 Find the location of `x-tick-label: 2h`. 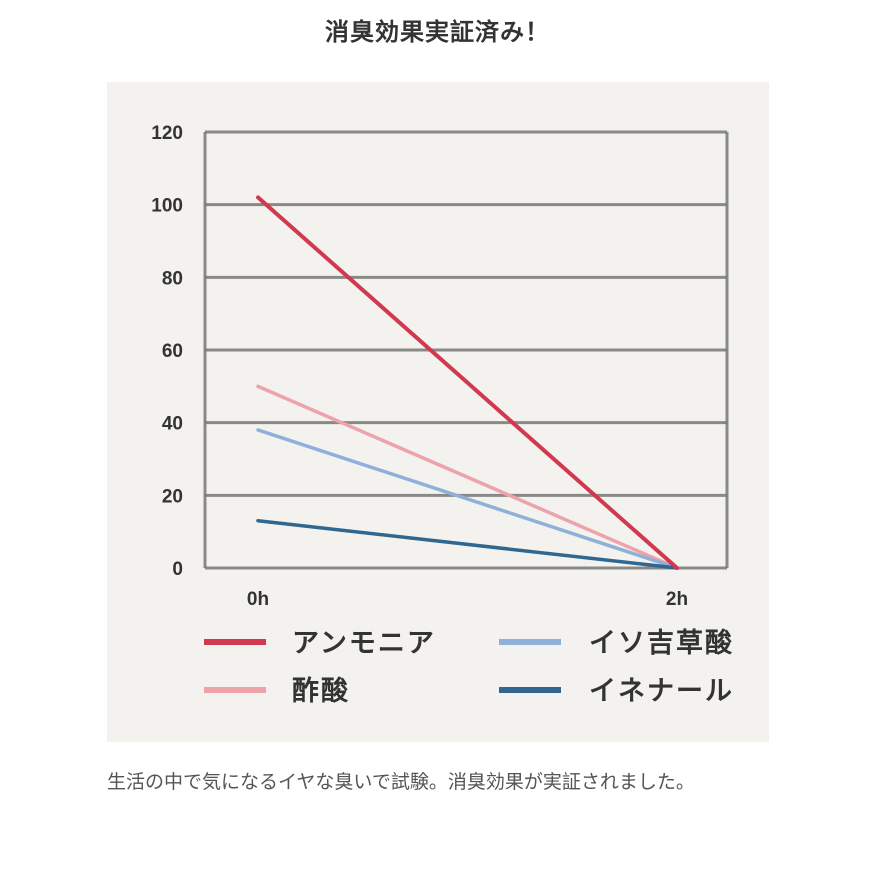

x-tick-label: 2h is located at coordinates (677, 599).